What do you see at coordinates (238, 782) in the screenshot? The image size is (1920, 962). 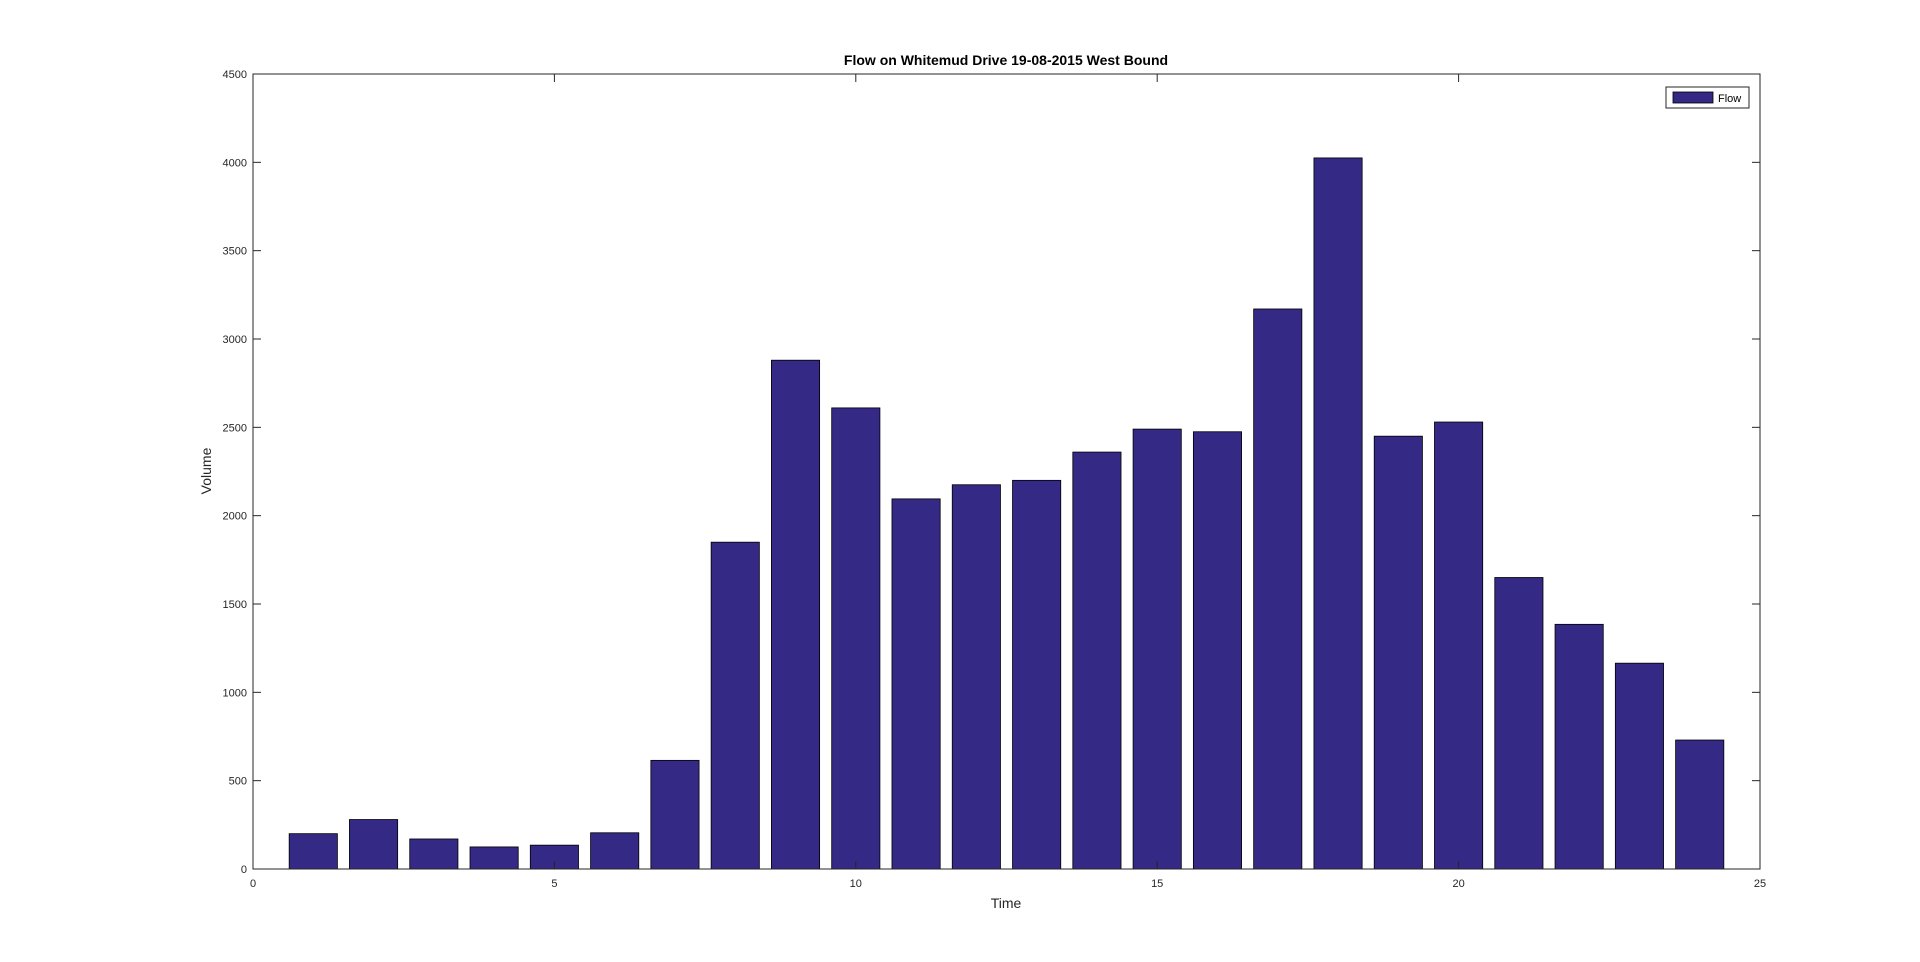 I see `y-tick-label-500: 500` at bounding box center [238, 782].